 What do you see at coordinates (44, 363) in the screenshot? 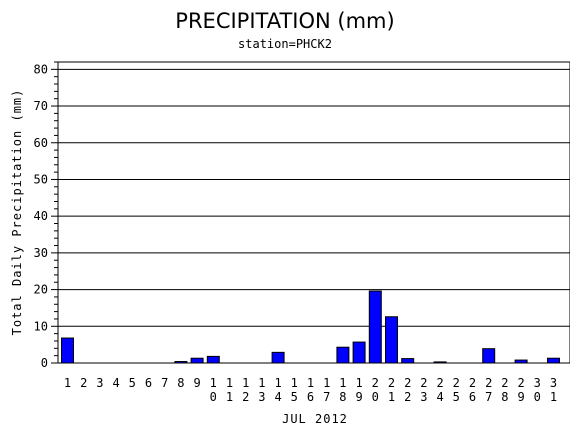
I see `y-tick-label: 0` at bounding box center [44, 363].